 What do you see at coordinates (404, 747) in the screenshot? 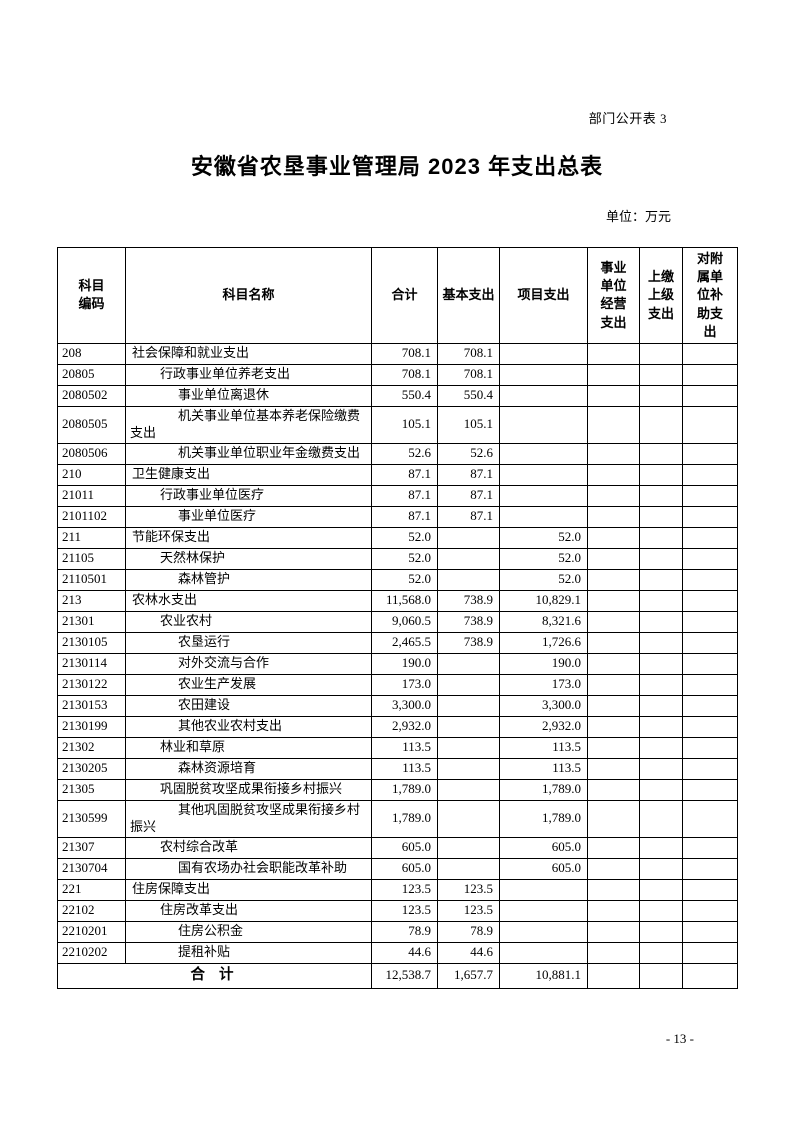
I see `amount-cell: 113.5` at bounding box center [404, 747].